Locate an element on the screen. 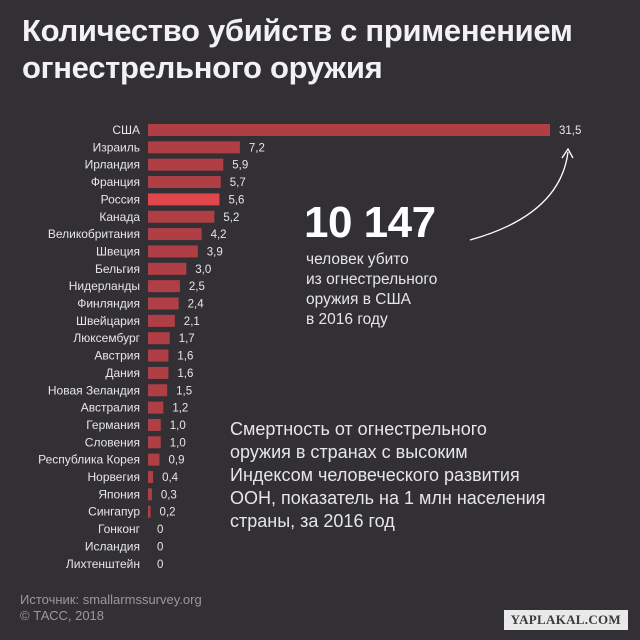 This screenshot has height=640, width=640. value-label: 2,4 is located at coordinates (196, 305).